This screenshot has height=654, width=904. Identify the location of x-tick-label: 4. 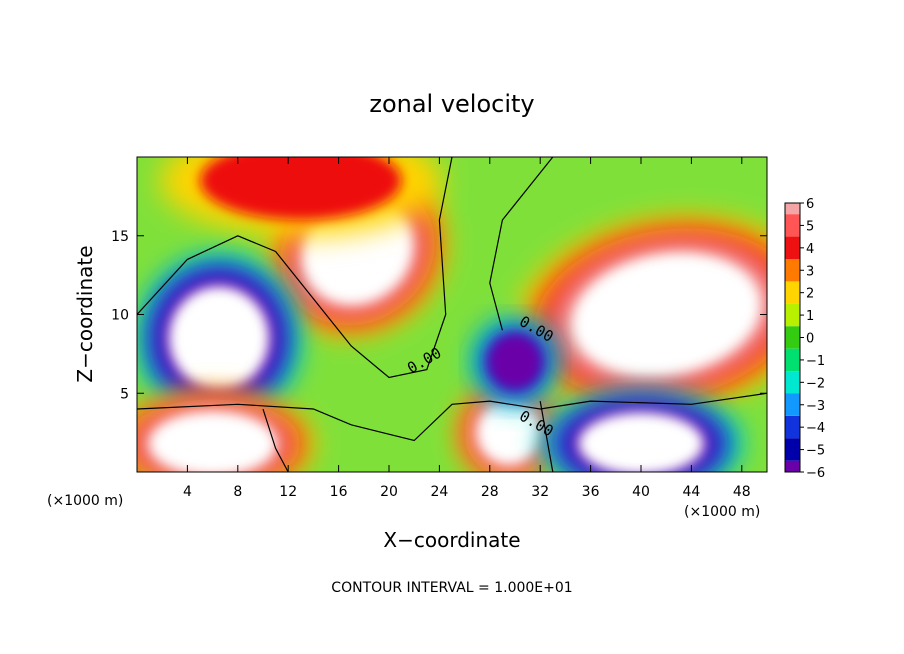
(187, 492).